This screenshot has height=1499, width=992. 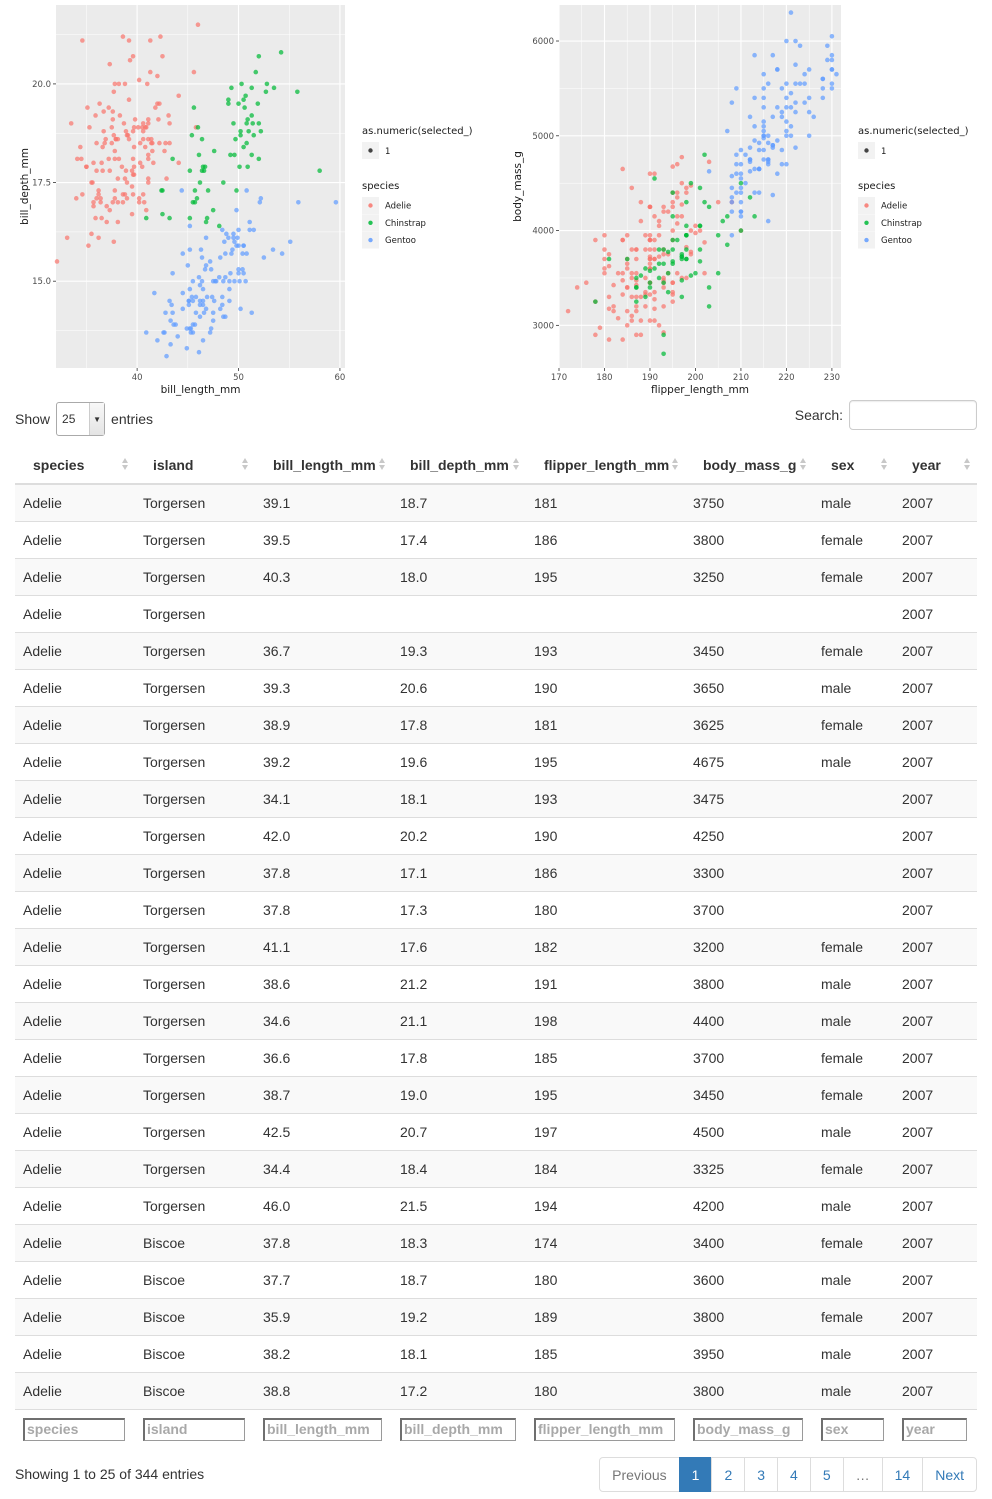 I want to click on filter-bill-length-input: bill_length_mm, so click(x=322, y=1429).